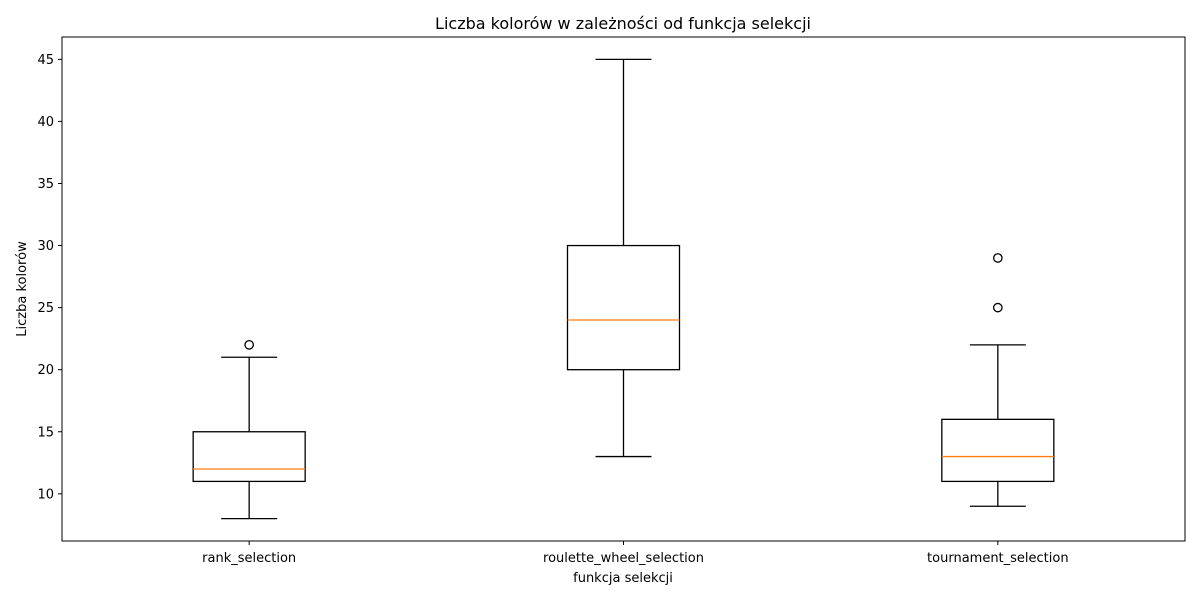 The image size is (1200, 600). I want to click on box-tournament_selection, so click(998, 380).